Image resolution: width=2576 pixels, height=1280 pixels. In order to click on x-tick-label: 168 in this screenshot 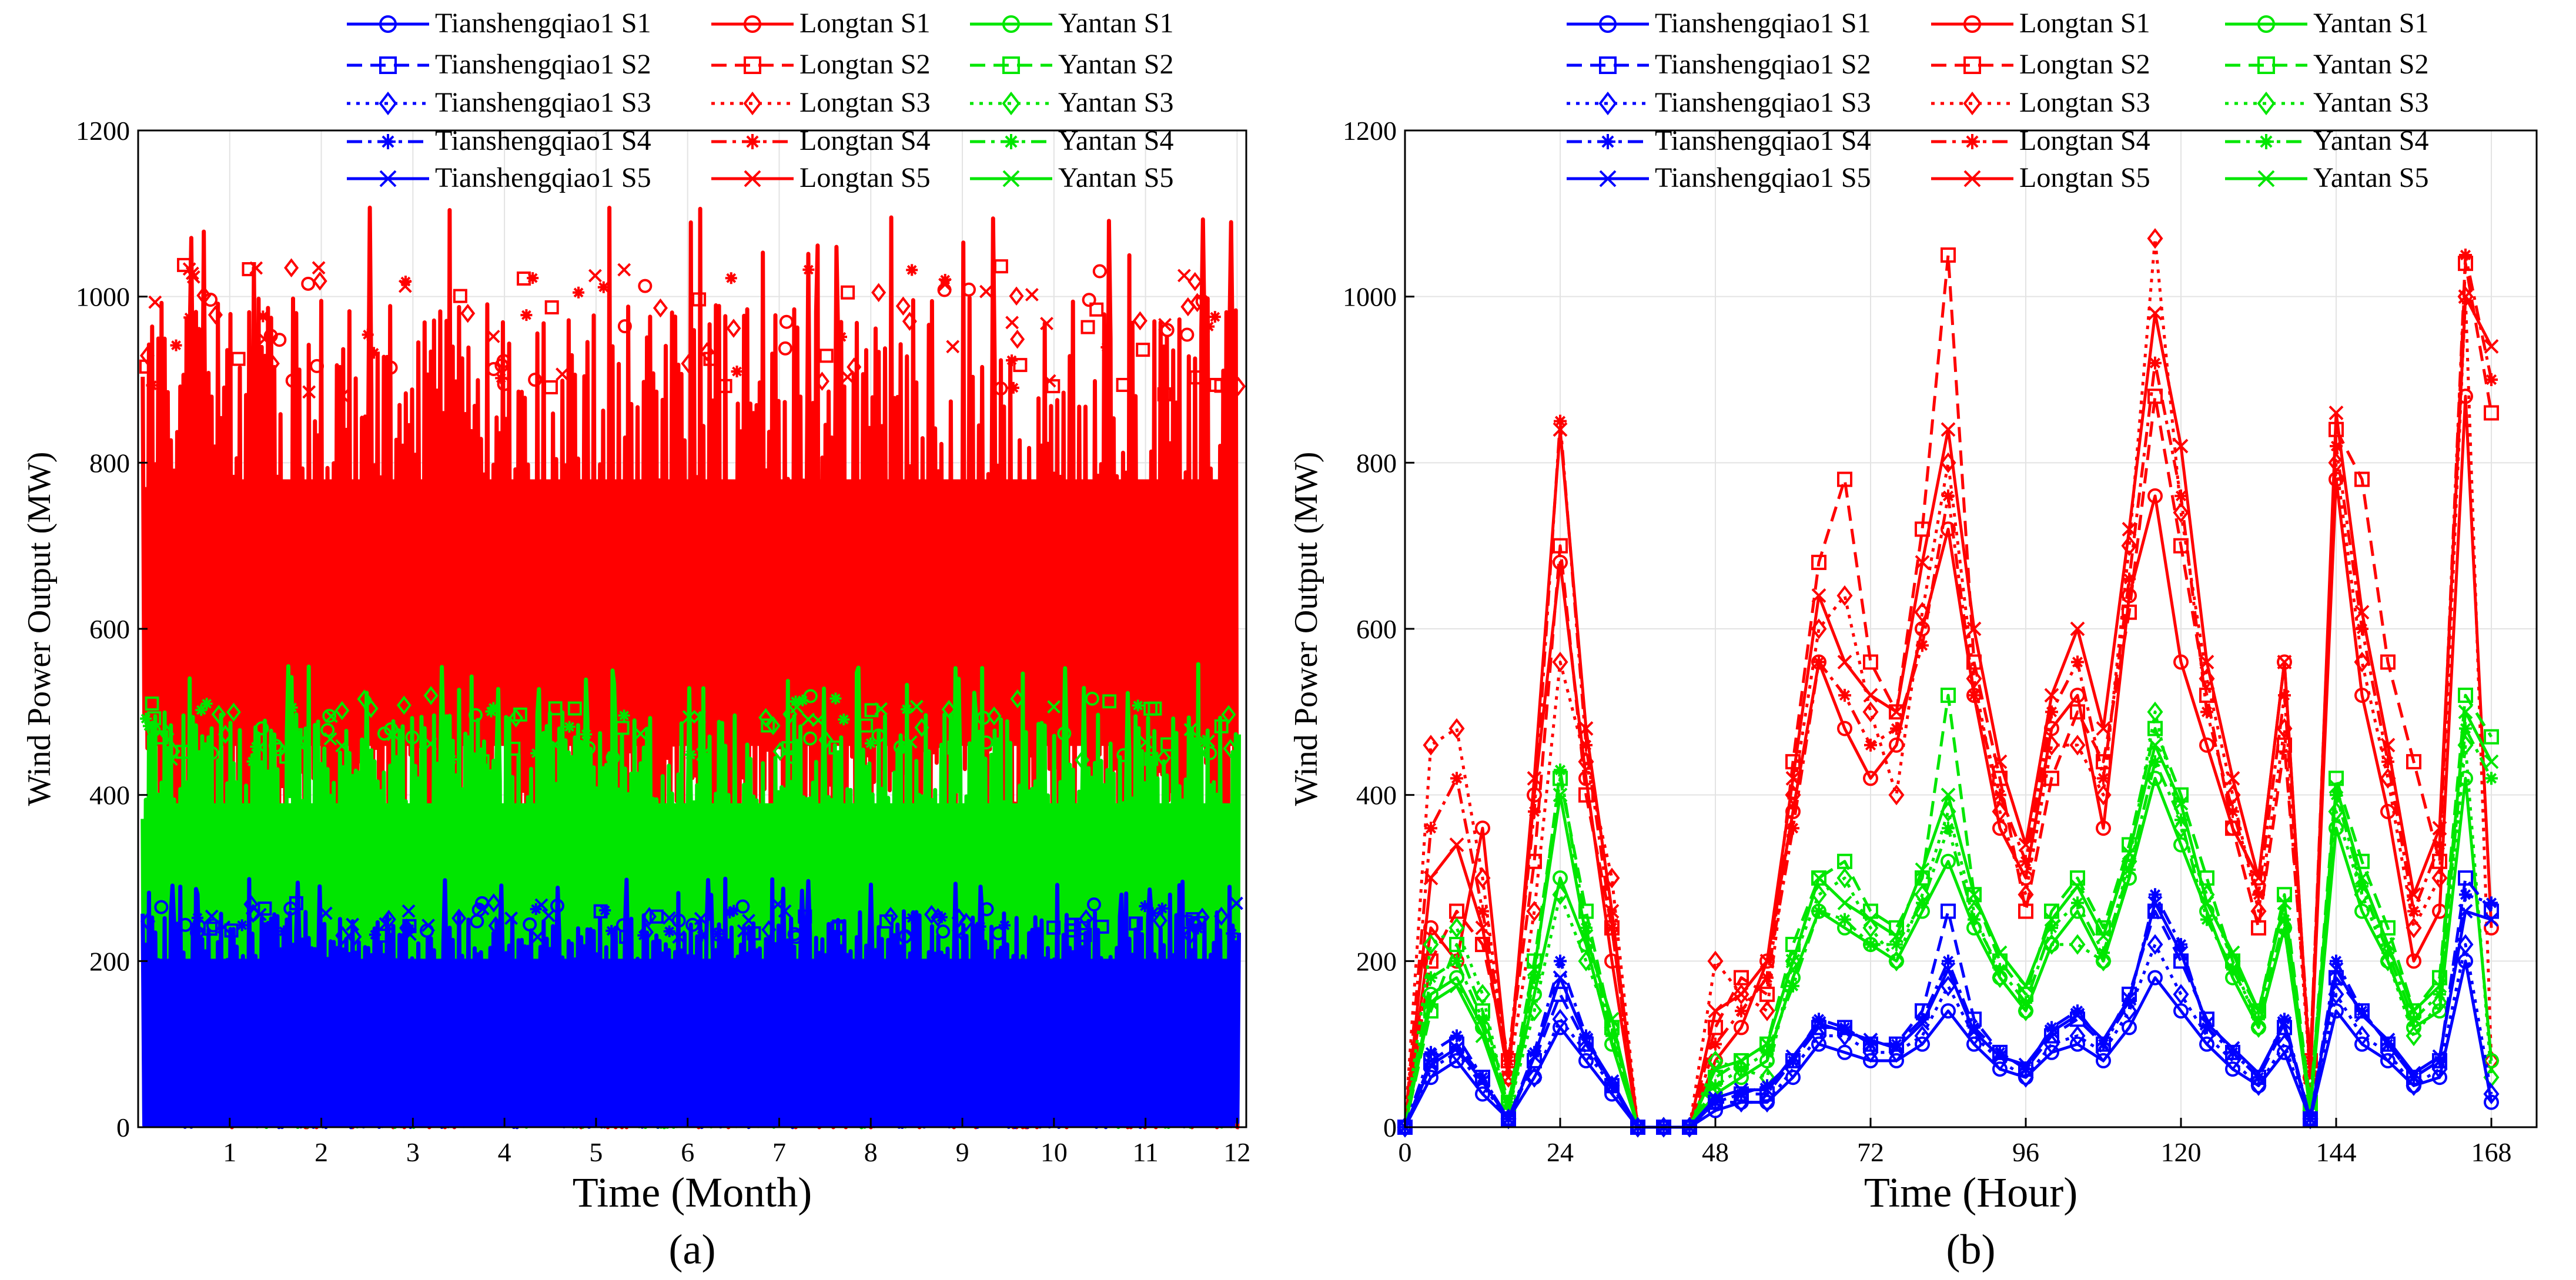, I will do `click(2491, 1152)`.